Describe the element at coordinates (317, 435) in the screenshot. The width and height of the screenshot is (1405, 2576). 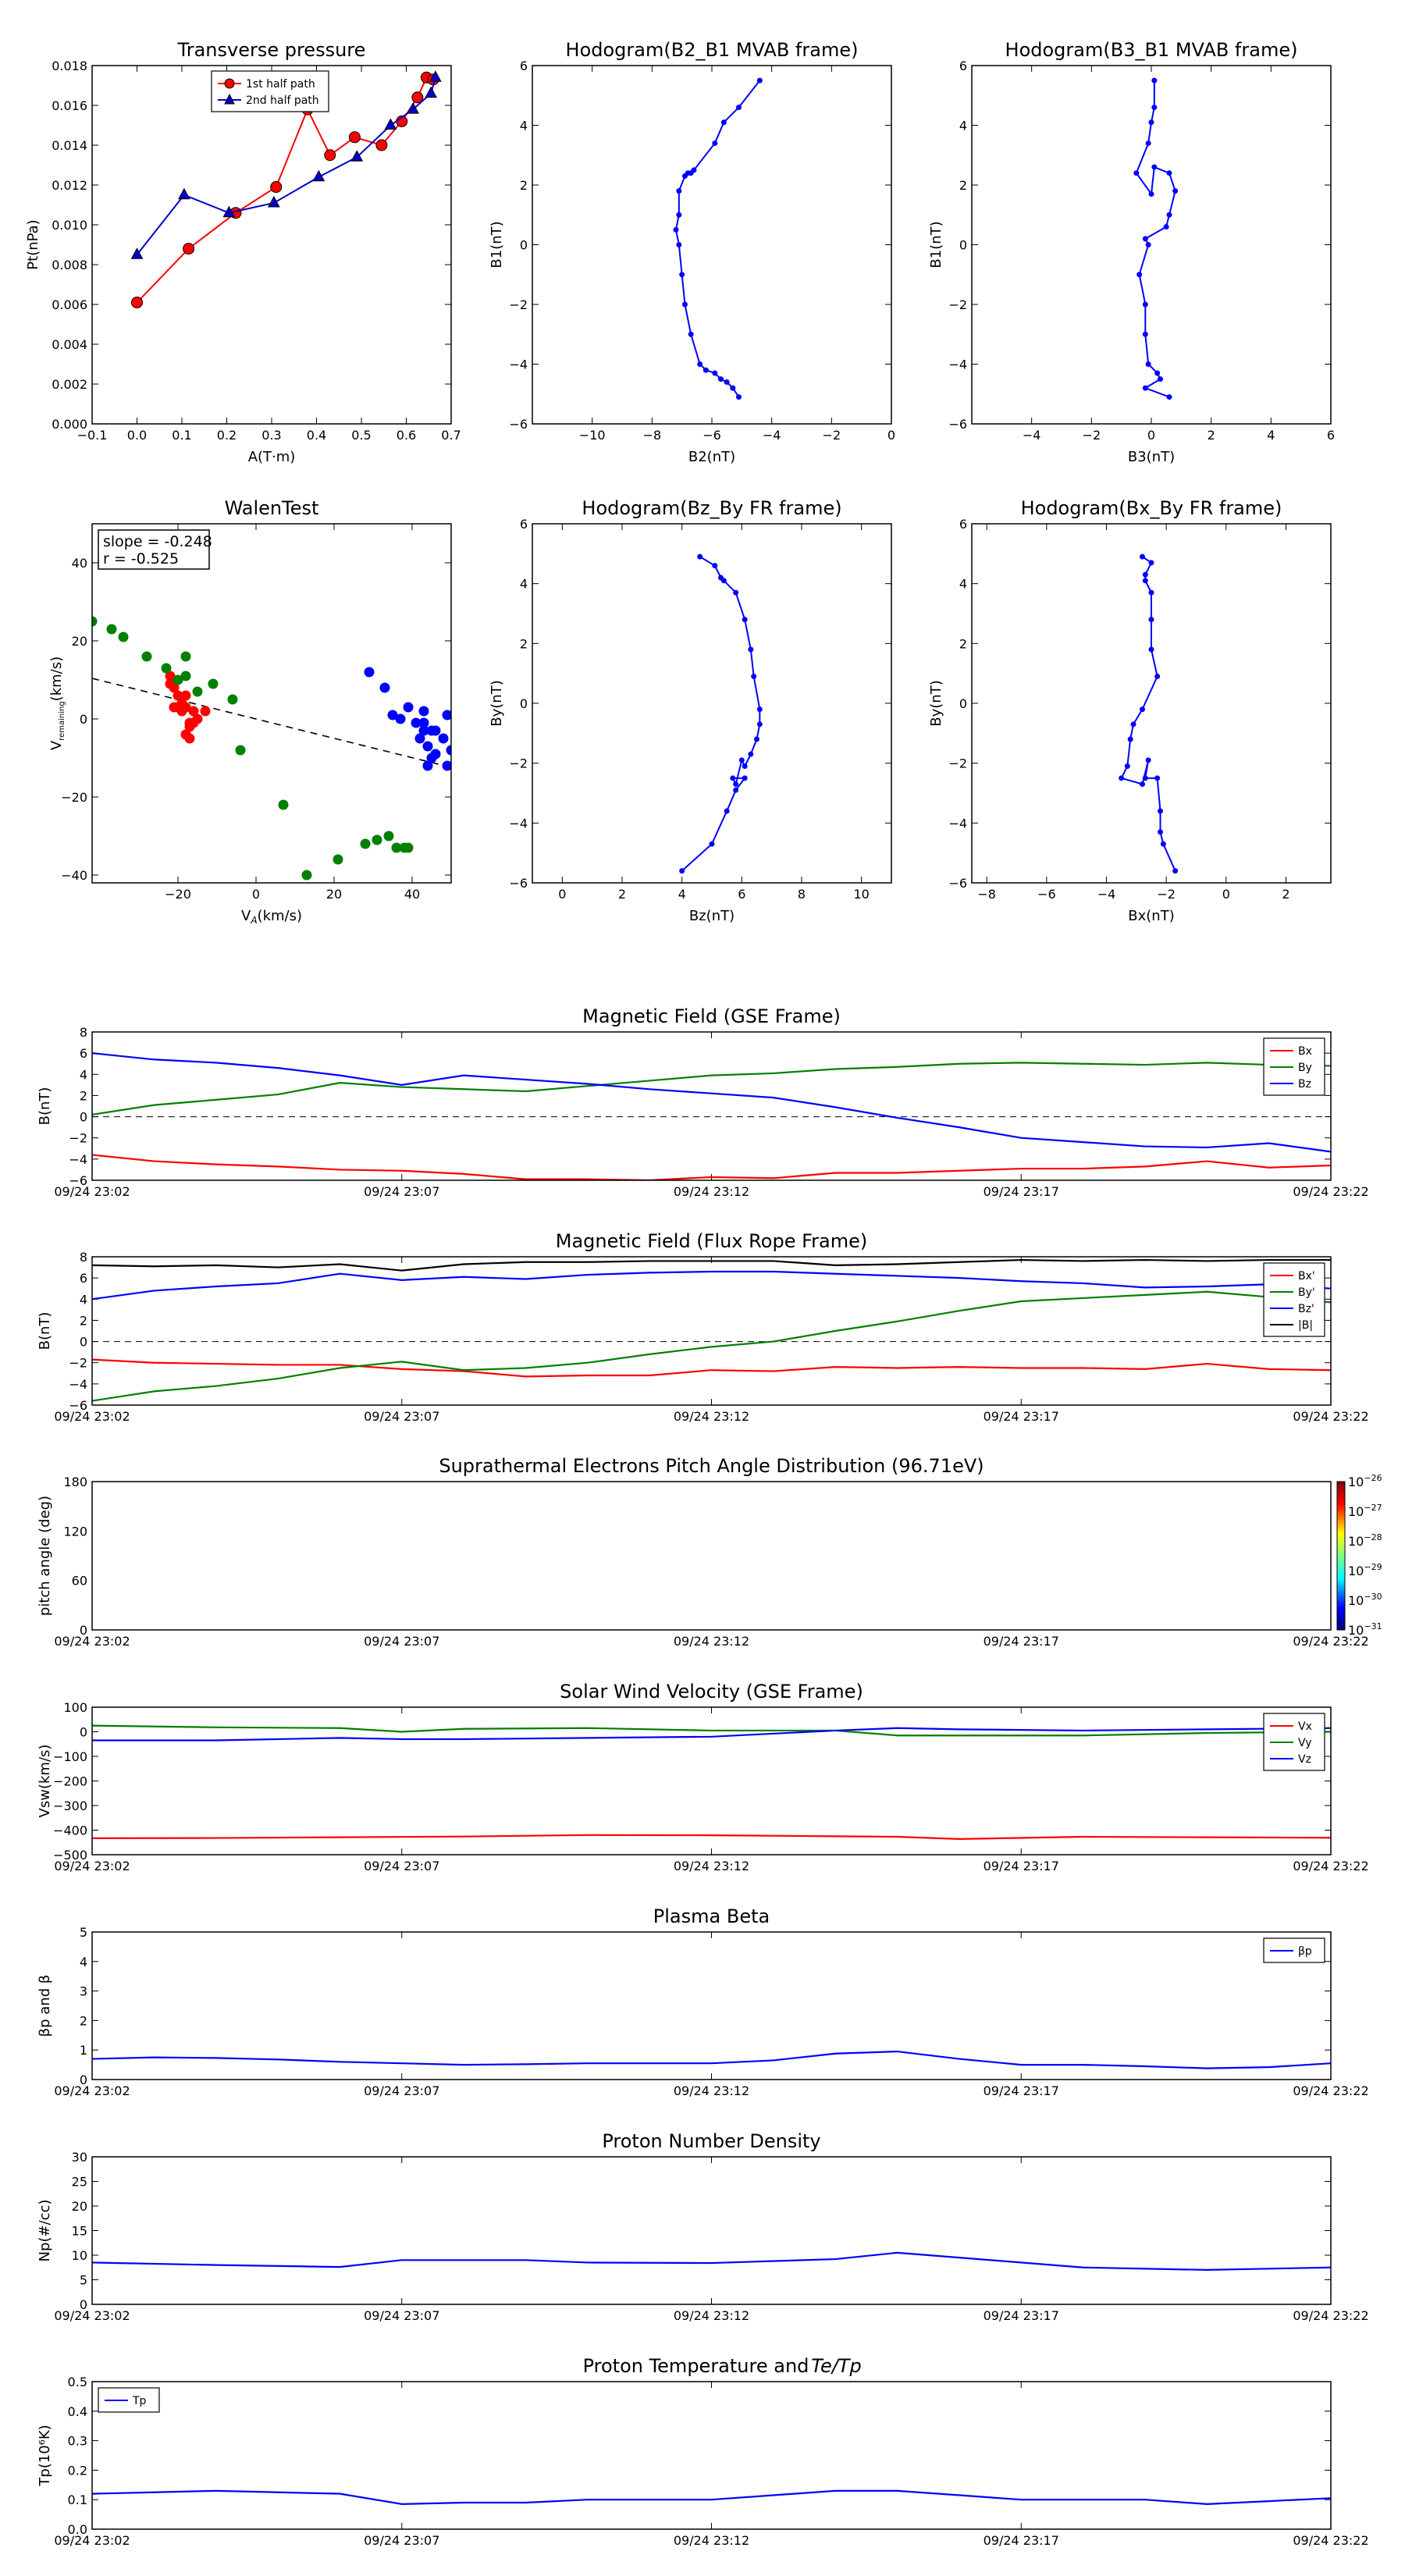
I see `x-tick-label: 0.4` at that location.